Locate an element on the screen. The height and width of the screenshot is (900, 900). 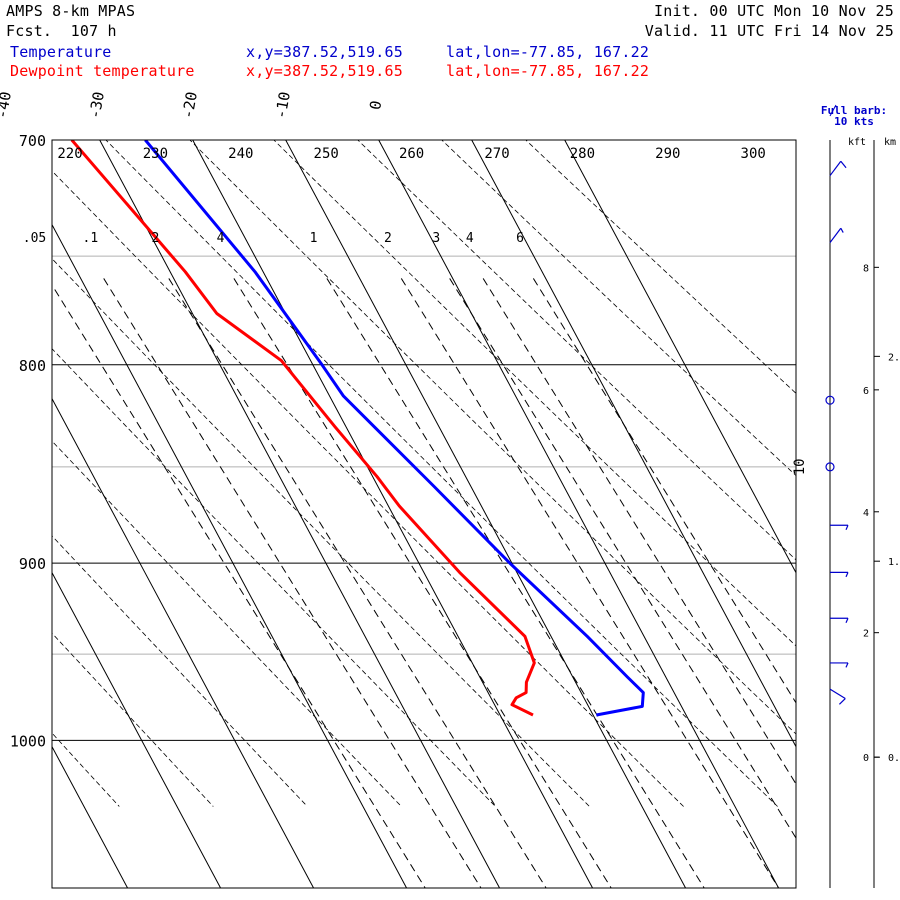
wind-height-panel: Full barb: 10 kts kft km 8 6 4 2 0 2. 1. 0. is located at coordinates (860, 496).